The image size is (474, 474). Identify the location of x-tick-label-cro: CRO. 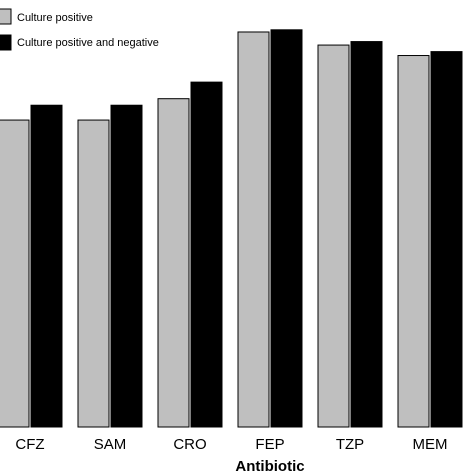
(189, 444).